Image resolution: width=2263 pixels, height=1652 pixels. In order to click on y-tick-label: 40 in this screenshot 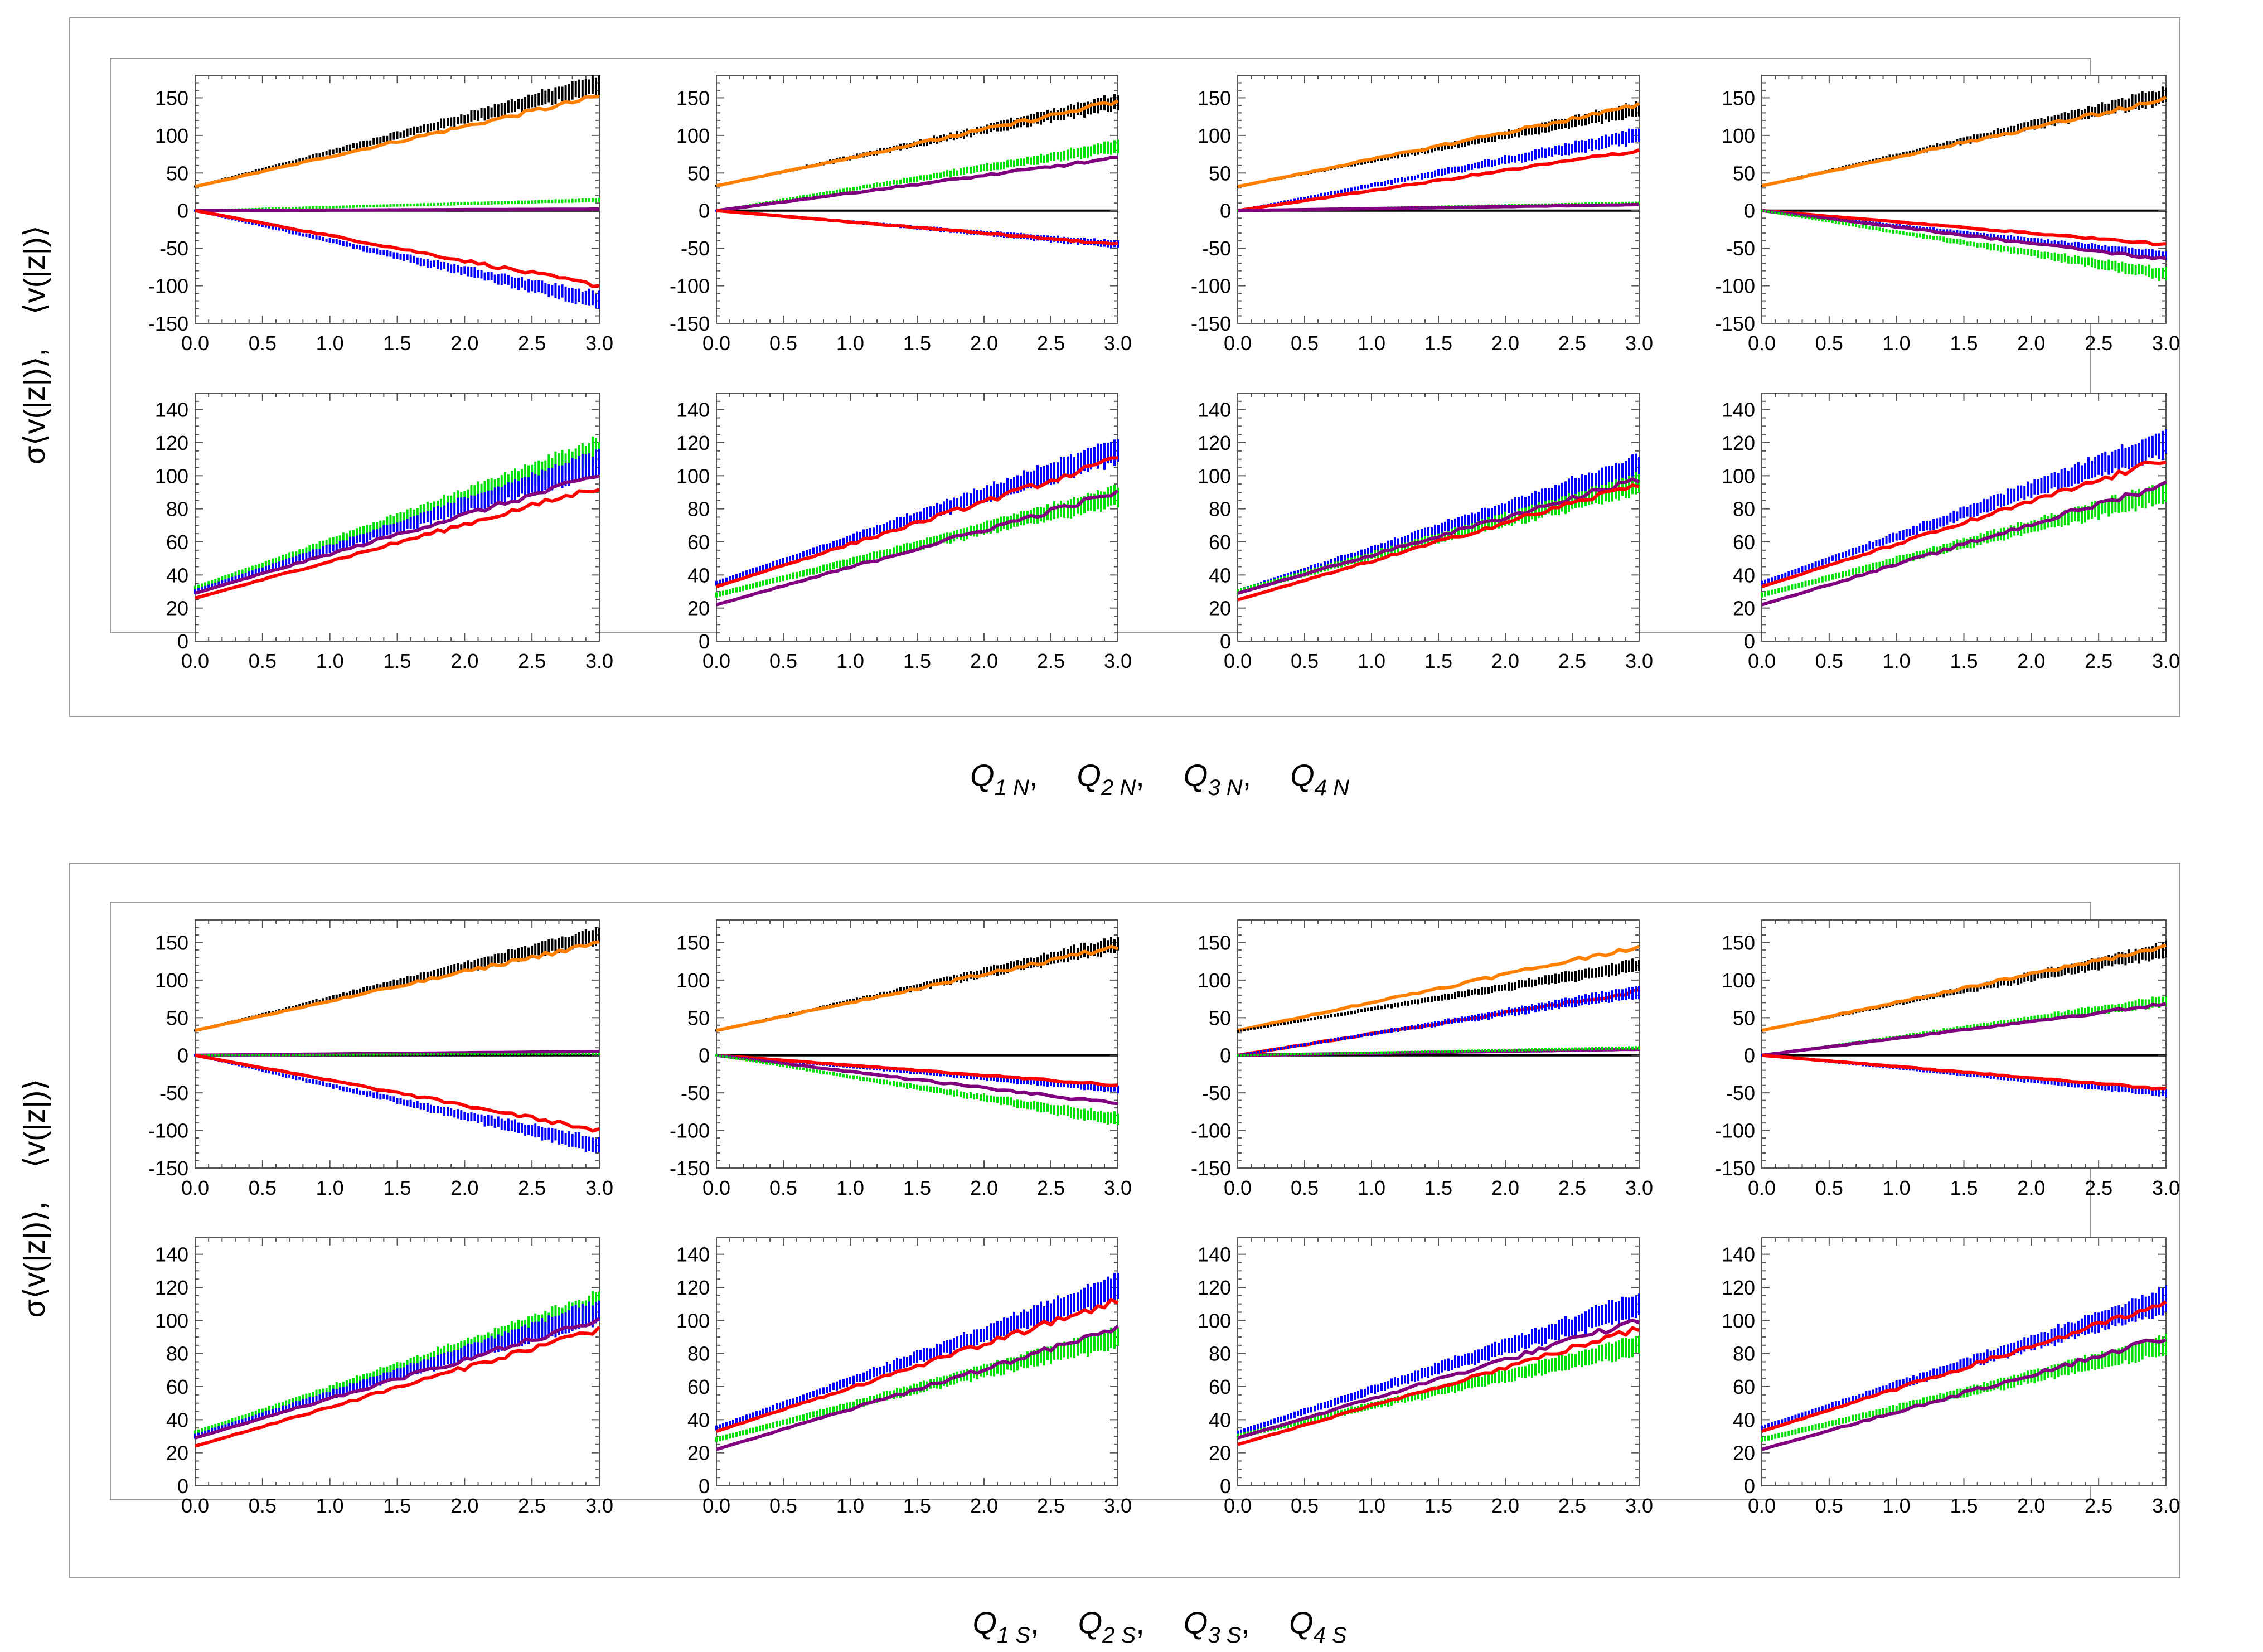, I will do `click(177, 1419)`.